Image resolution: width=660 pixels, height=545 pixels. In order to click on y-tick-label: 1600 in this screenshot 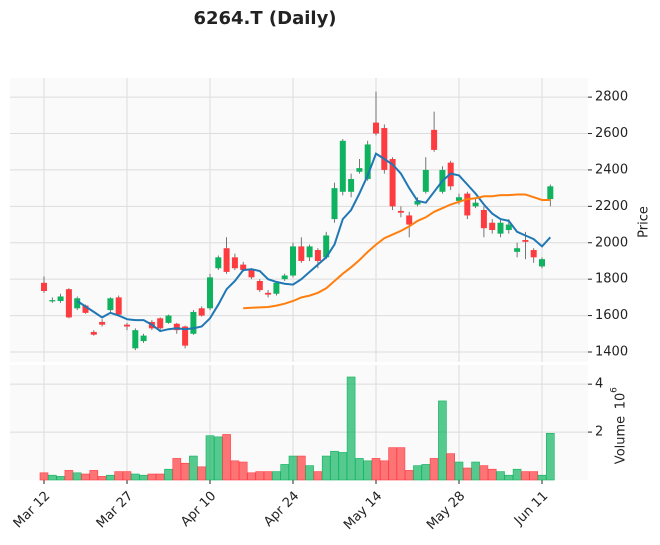, I will do `click(611, 315)`.